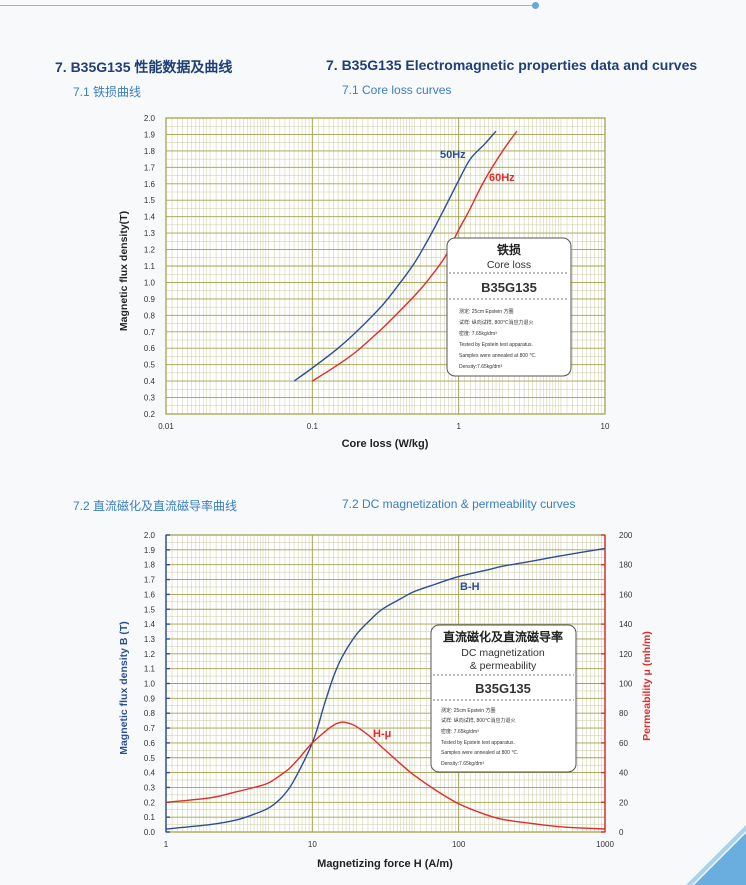 The width and height of the screenshot is (746, 885). What do you see at coordinates (503, 688) in the screenshot?
I see `legend2-grade: B35G135` at bounding box center [503, 688].